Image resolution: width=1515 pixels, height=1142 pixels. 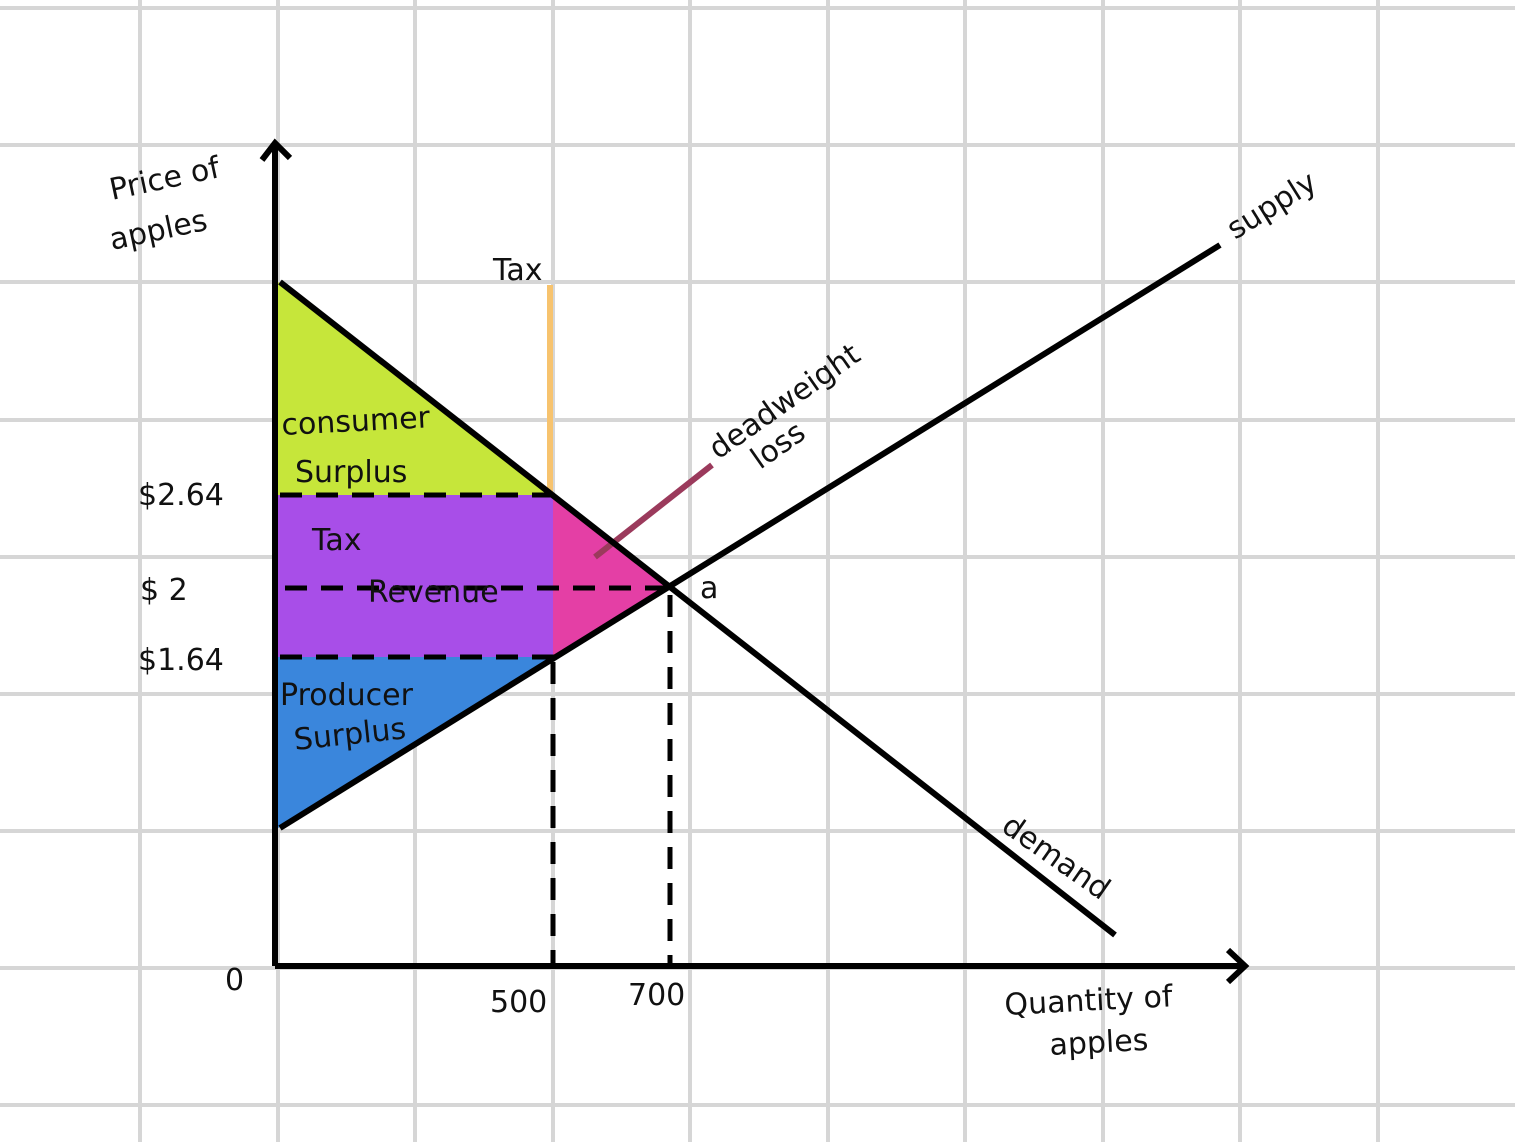 What do you see at coordinates (1272, 206) in the screenshot?
I see `curve-label: supply` at bounding box center [1272, 206].